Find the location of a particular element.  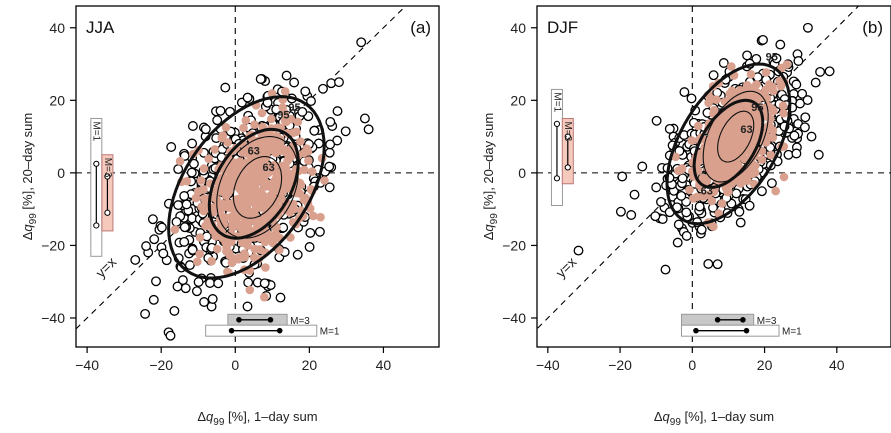

panel-title: JJA is located at coordinates (100, 27).